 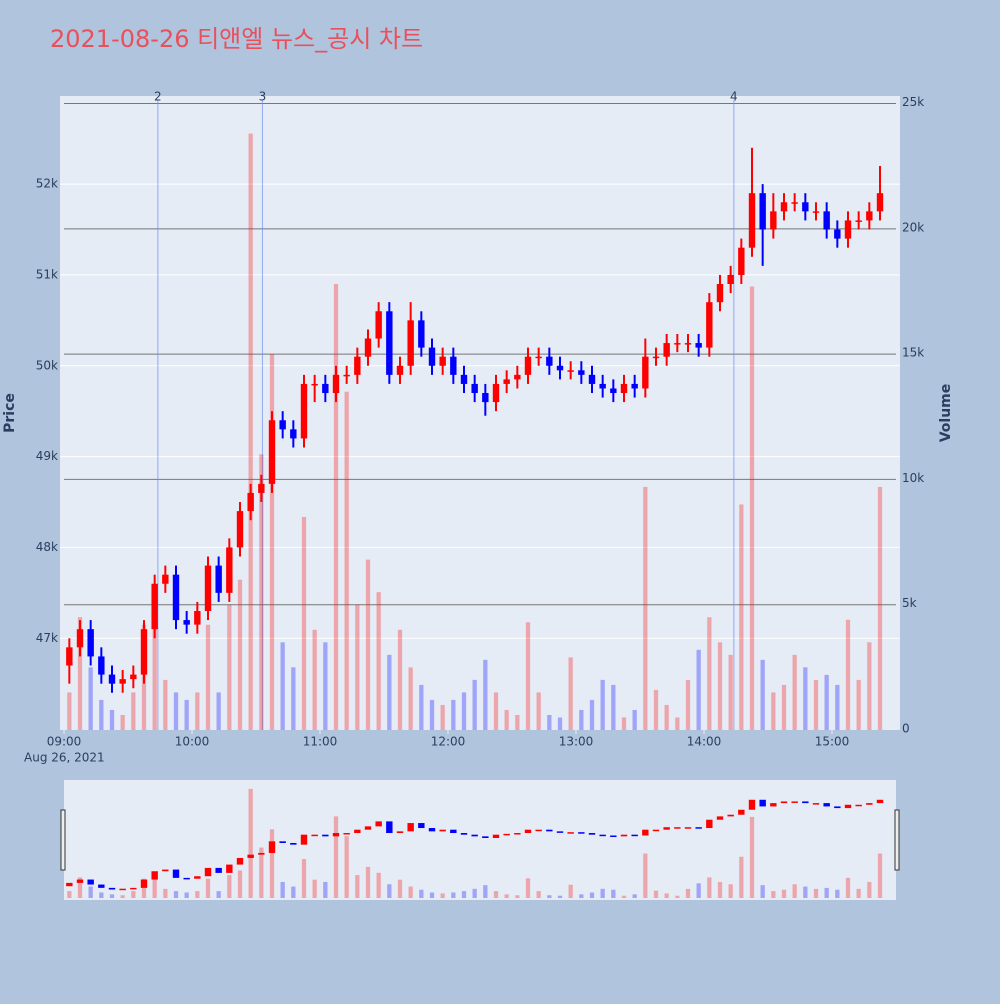 What do you see at coordinates (913, 102) in the screenshot?
I see `y2-tick-label: 25k` at bounding box center [913, 102].